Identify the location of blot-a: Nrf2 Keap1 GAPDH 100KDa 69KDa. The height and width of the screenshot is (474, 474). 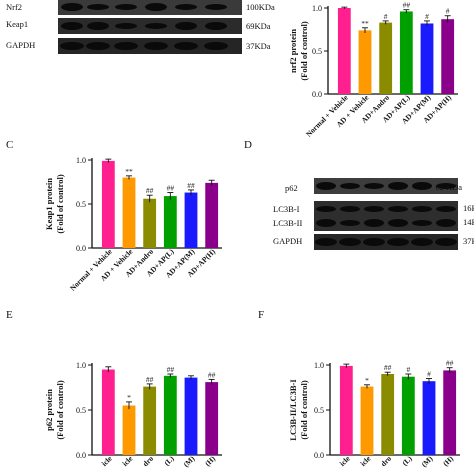
(140, 27).